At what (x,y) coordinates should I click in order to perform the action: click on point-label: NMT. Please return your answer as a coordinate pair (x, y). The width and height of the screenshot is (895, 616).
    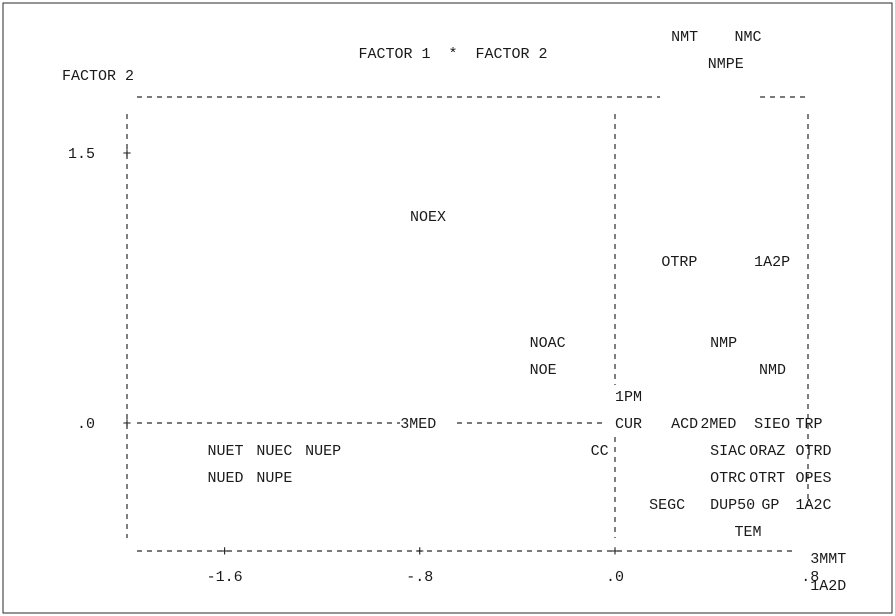
    Looking at the image, I should click on (684, 37).